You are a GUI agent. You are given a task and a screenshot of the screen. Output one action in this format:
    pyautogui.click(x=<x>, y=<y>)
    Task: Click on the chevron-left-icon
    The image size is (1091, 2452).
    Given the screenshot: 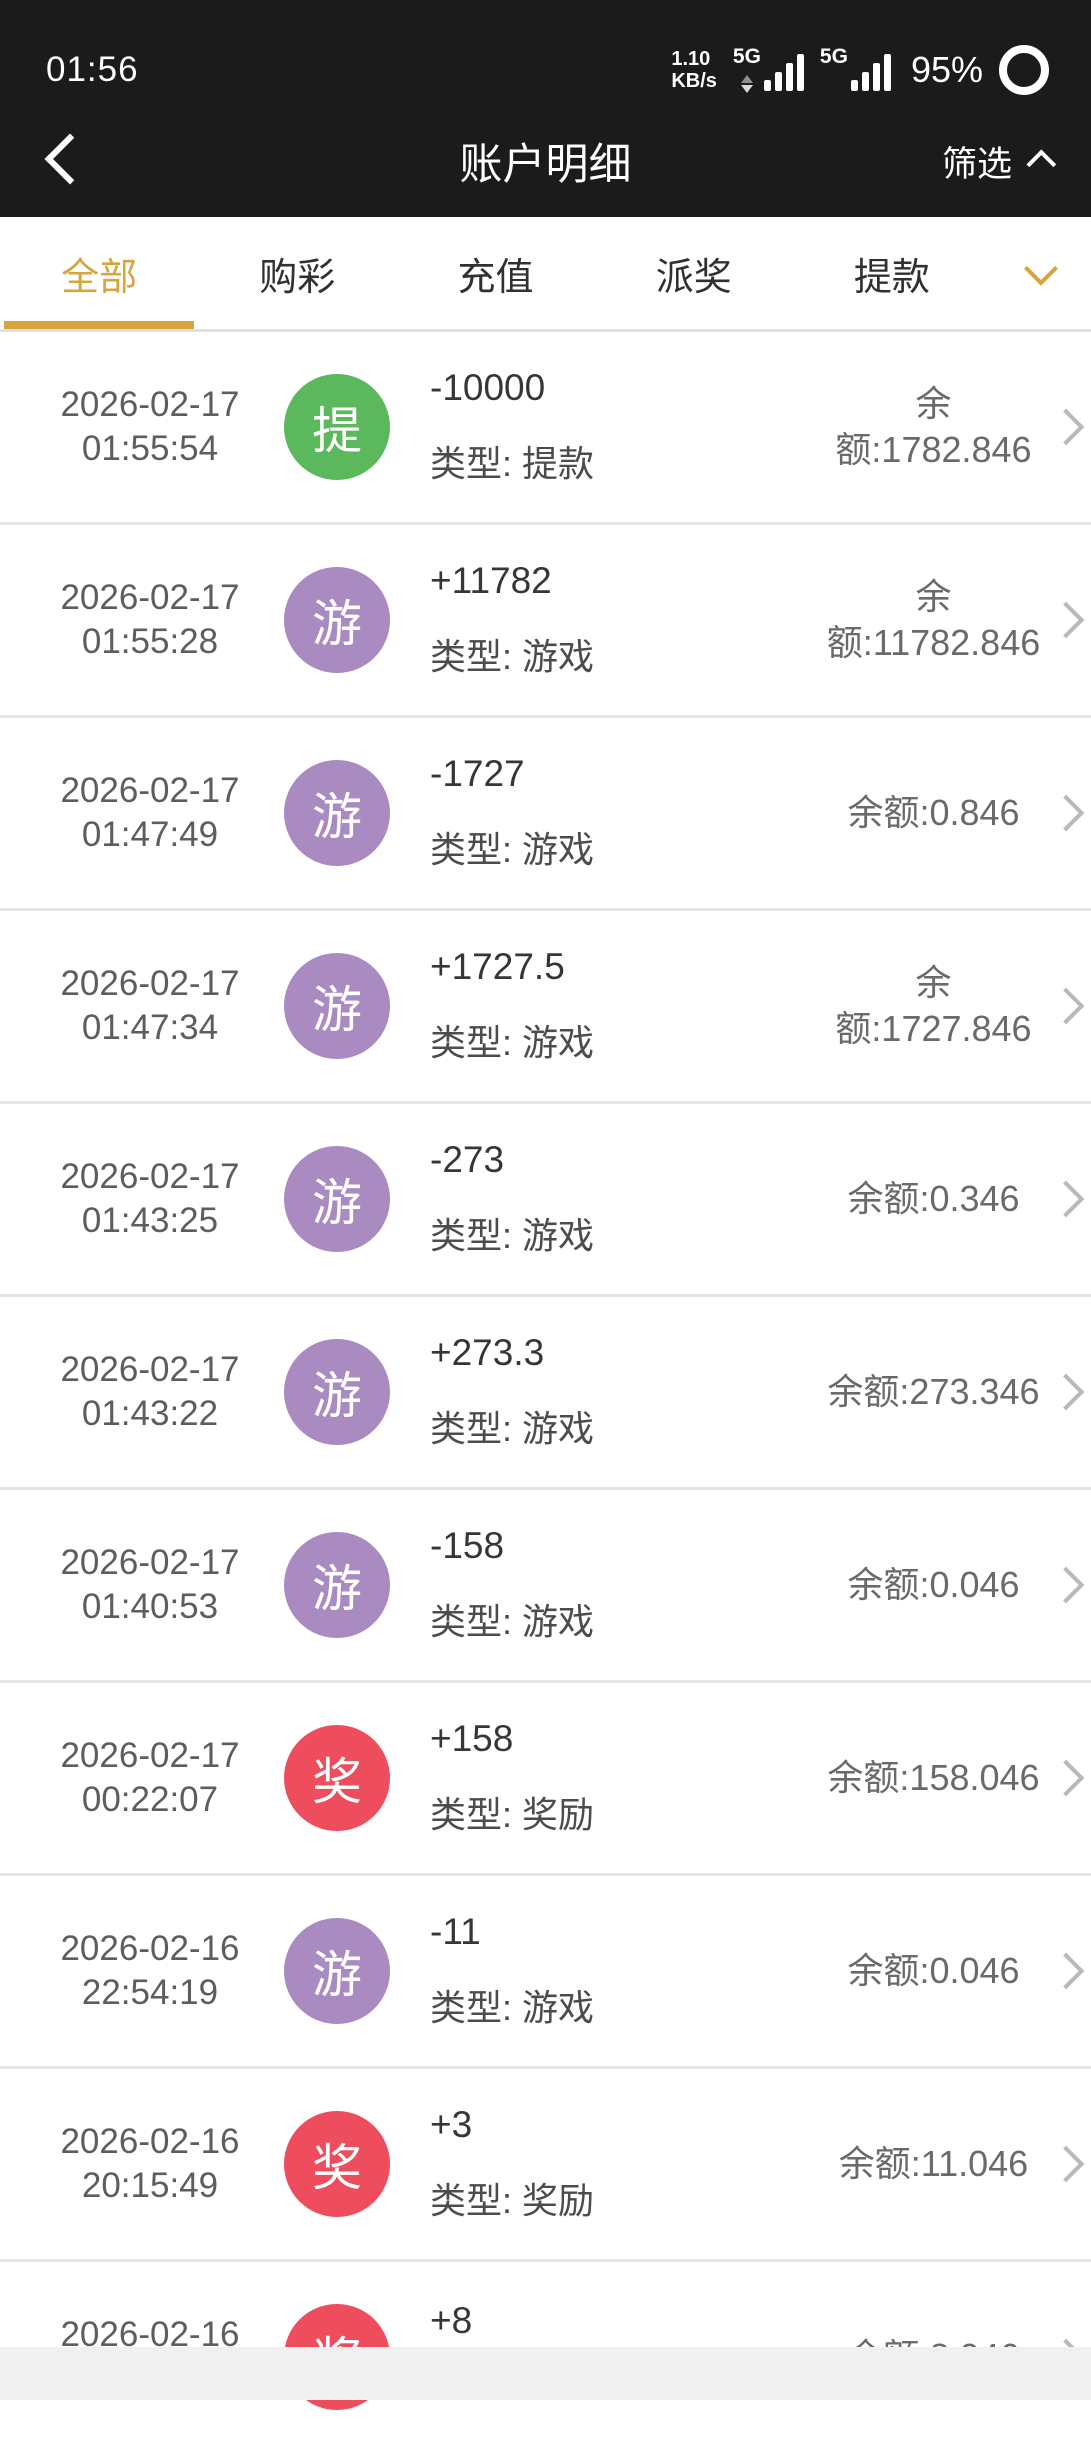 What is the action you would take?
    pyautogui.click(x=70, y=158)
    